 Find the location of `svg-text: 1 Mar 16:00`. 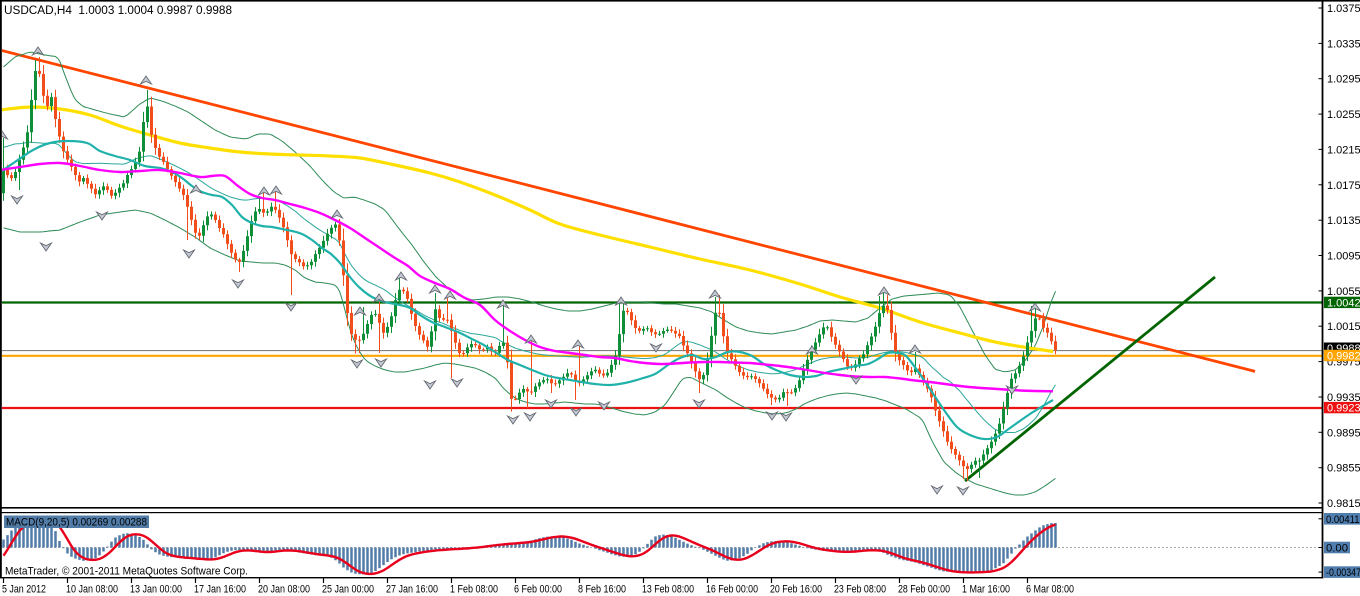

svg-text: 1 Mar 16:00 is located at coordinates (986, 590).